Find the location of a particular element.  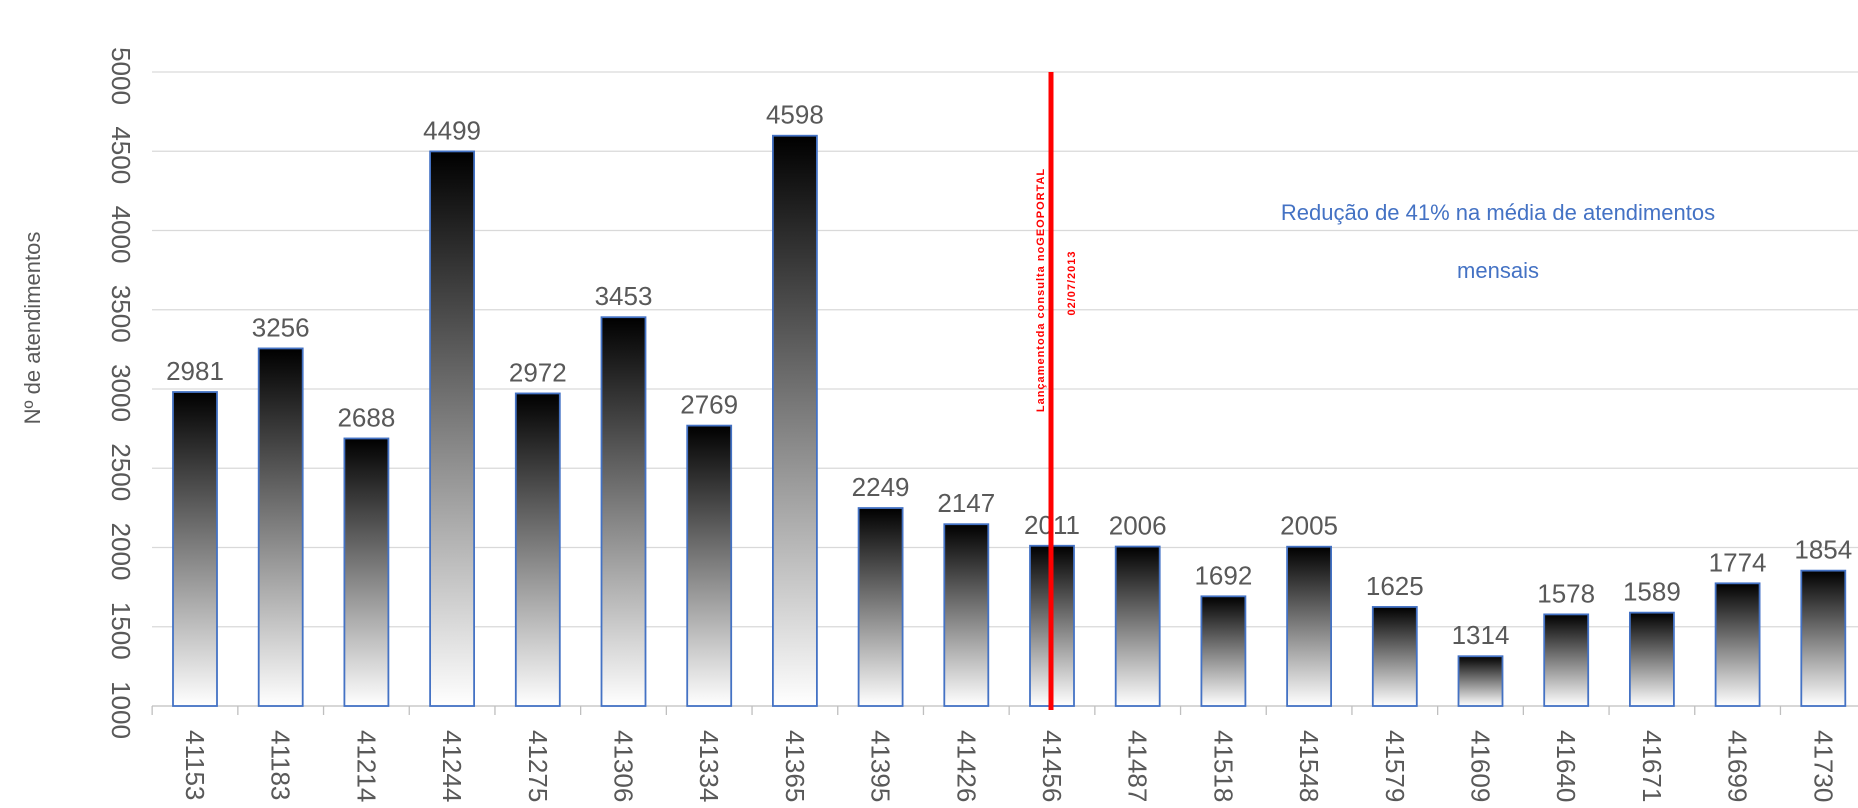

data-label: 1774 is located at coordinates (1738, 562).